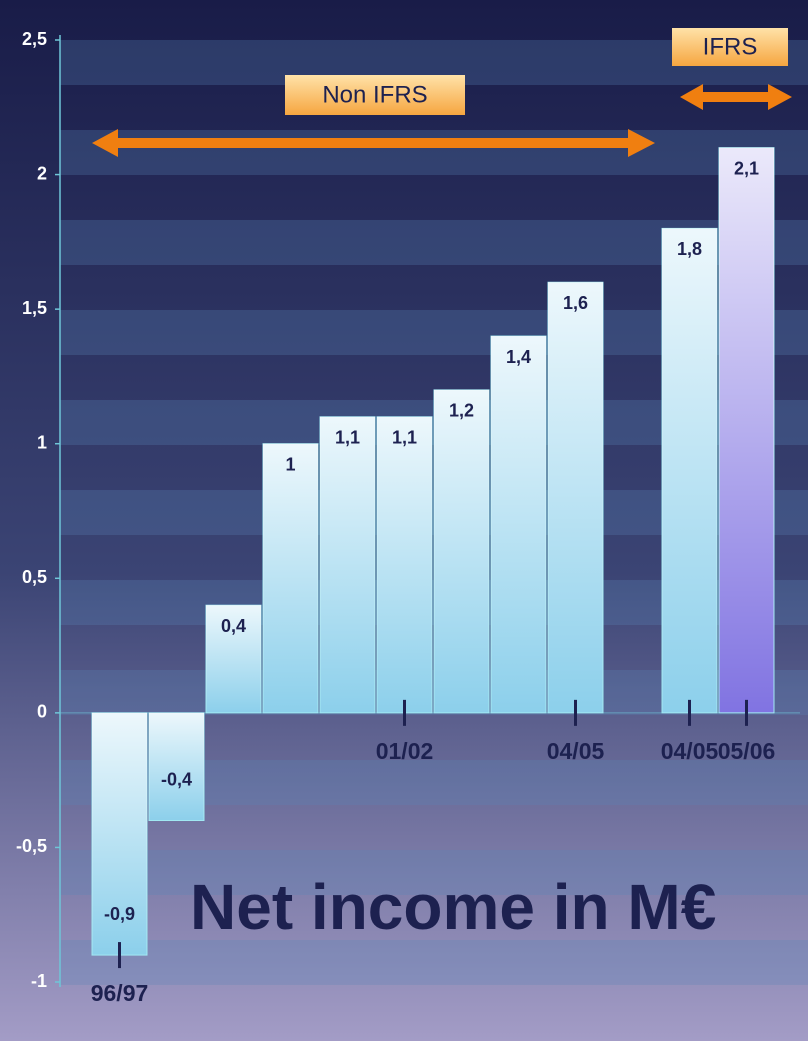  I want to click on y-tick-label: 2,5, so click(34, 39).